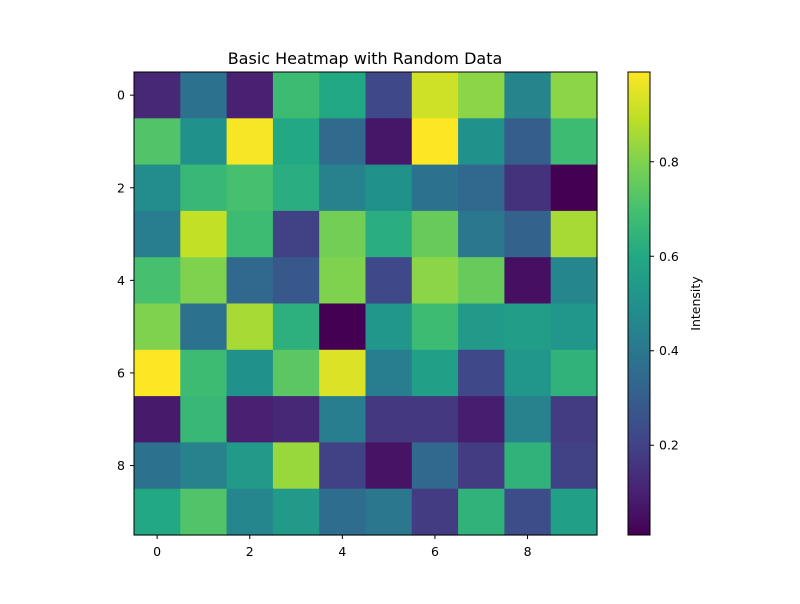 Image resolution: width=800 pixels, height=604 pixels. What do you see at coordinates (669, 350) in the screenshot?
I see `colorbar-tick-label: 0.4` at bounding box center [669, 350].